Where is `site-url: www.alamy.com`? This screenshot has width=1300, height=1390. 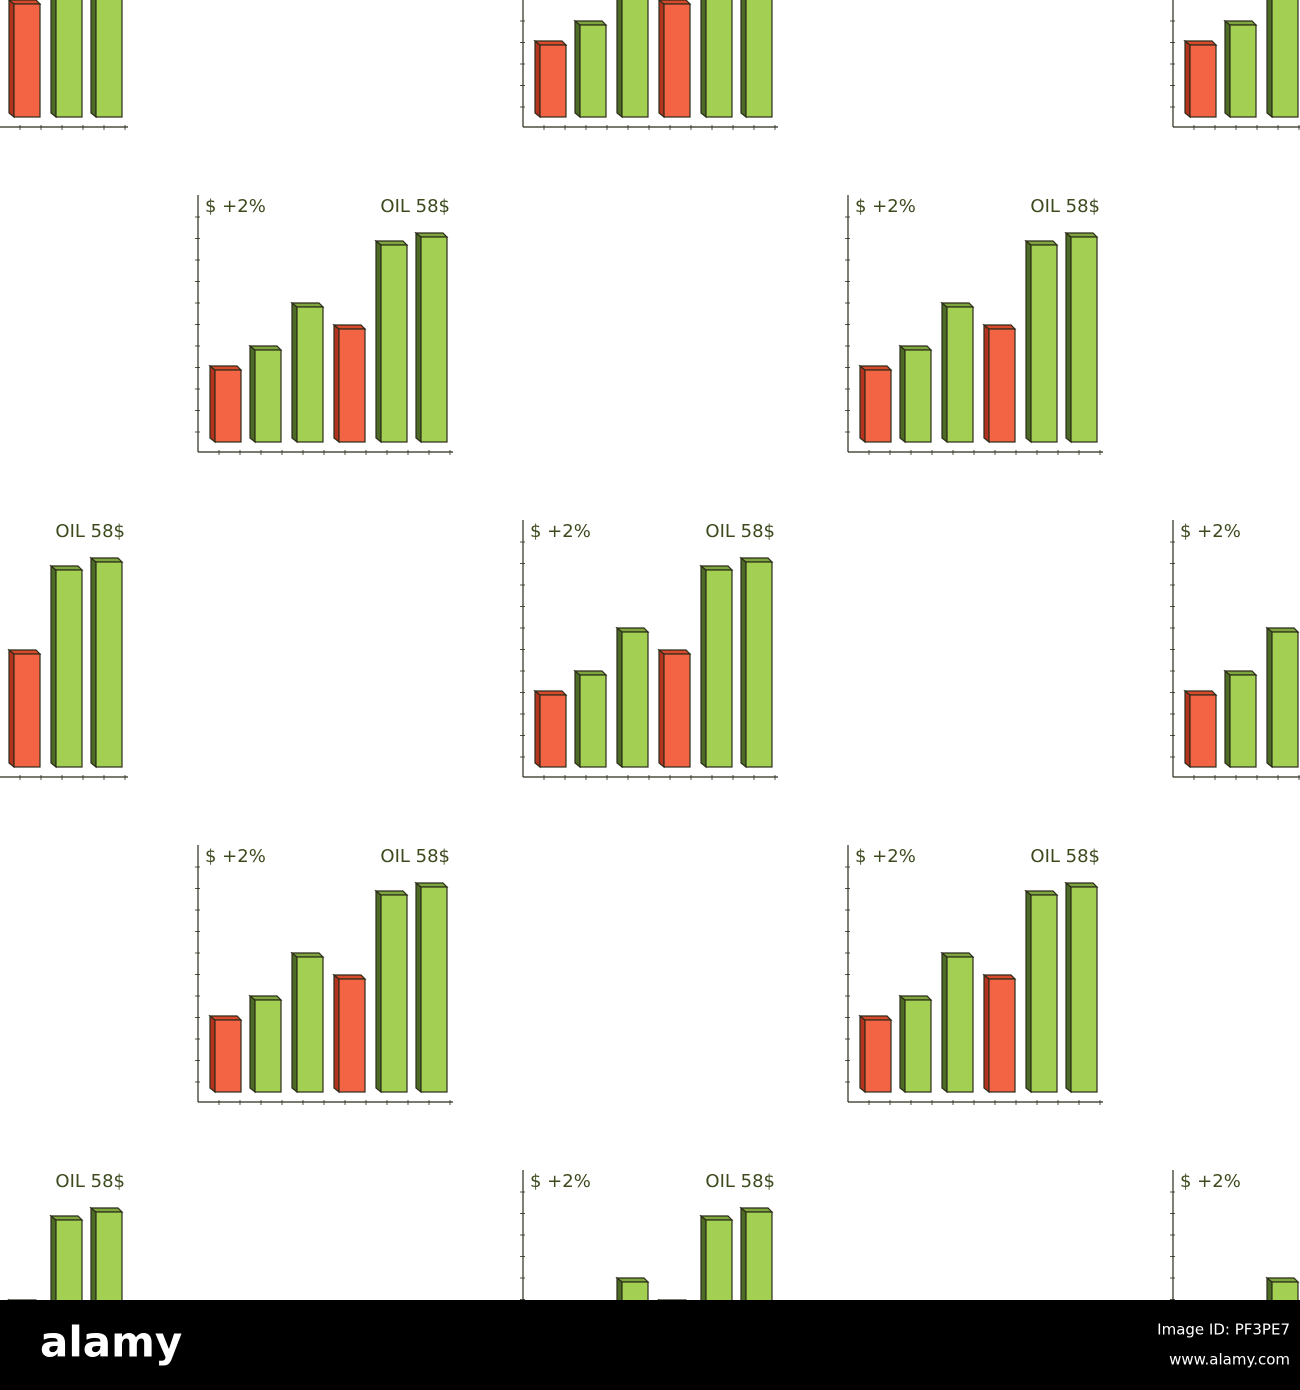
site-url: www.alamy.com is located at coordinates (1229, 1360).